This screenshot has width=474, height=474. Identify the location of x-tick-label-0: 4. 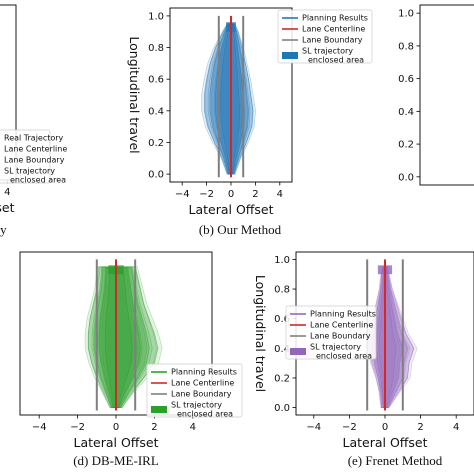
(7, 192).